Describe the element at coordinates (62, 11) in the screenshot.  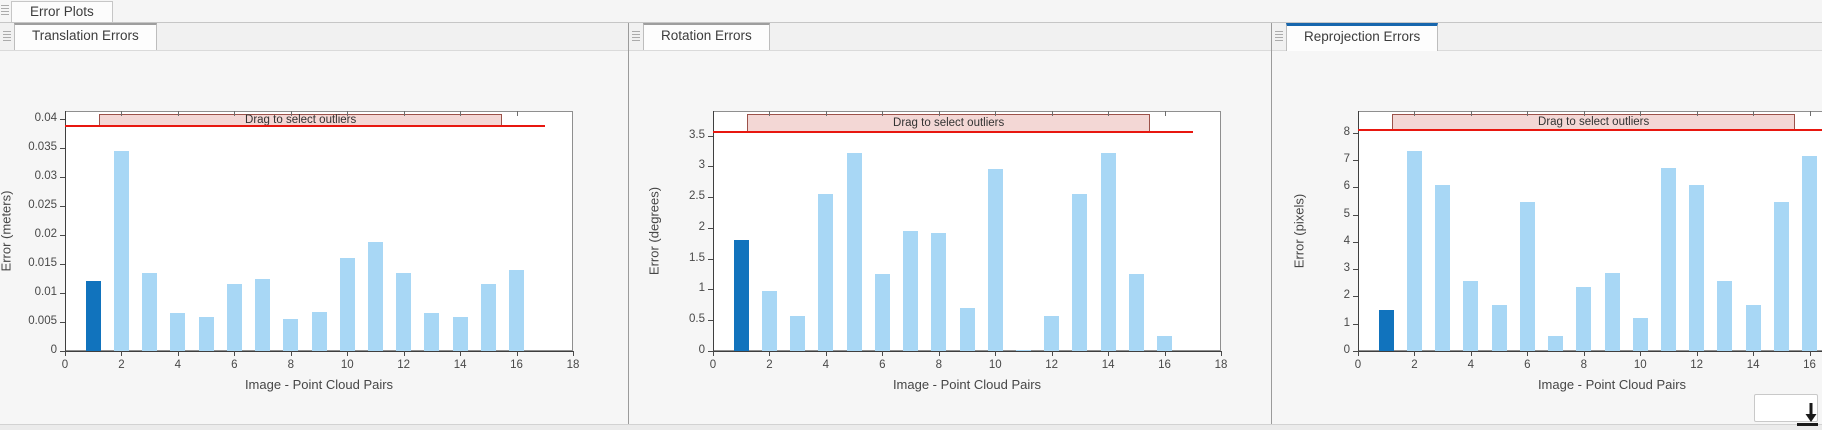
I see `tab-error-plots: Error Plots` at that location.